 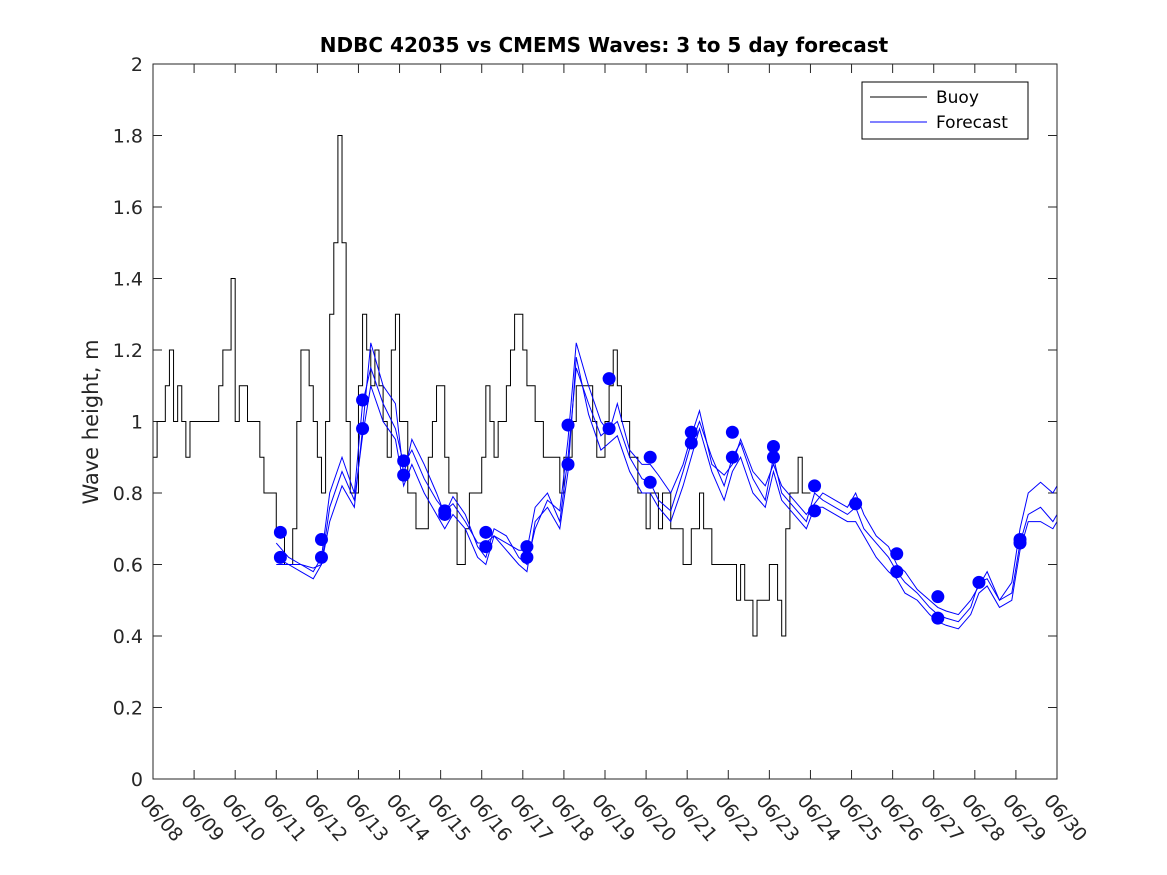 What do you see at coordinates (137, 780) in the screenshot?
I see `y-tick-label: 0` at bounding box center [137, 780].